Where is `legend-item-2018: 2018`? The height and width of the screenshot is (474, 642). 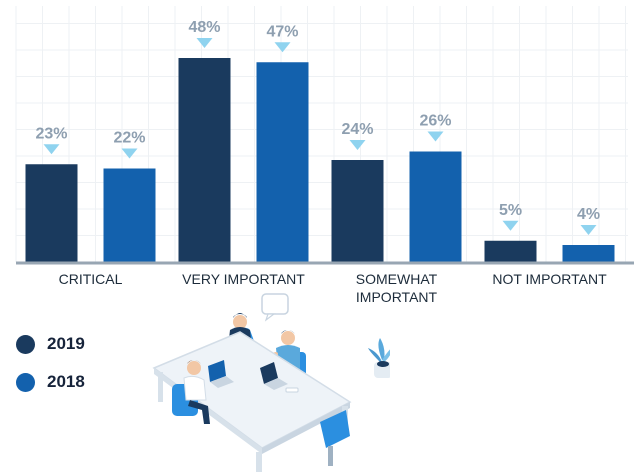 legend-item-2018: 2018 is located at coordinates (50, 382).